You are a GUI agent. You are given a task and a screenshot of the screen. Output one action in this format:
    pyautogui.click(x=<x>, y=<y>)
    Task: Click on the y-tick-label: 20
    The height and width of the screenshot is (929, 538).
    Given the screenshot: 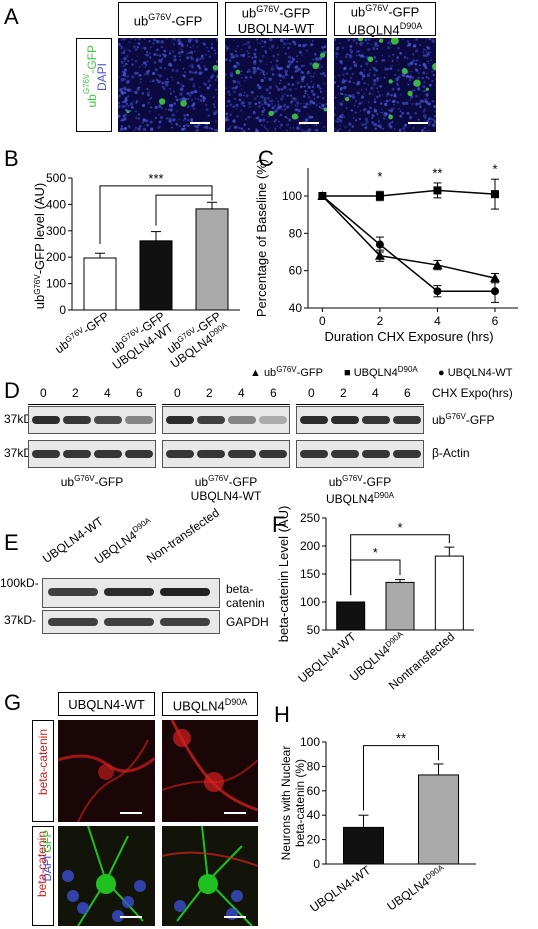 What is the action you would take?
    pyautogui.click(x=314, y=840)
    